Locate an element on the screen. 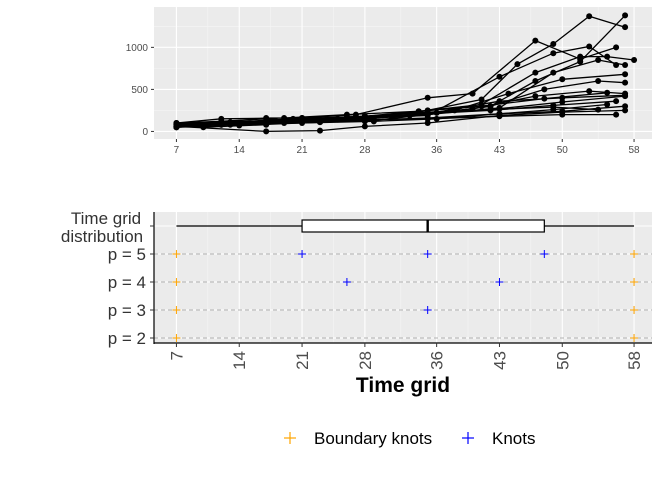 The image size is (672, 480). y-tick-label: 500 is located at coordinates (139, 90).